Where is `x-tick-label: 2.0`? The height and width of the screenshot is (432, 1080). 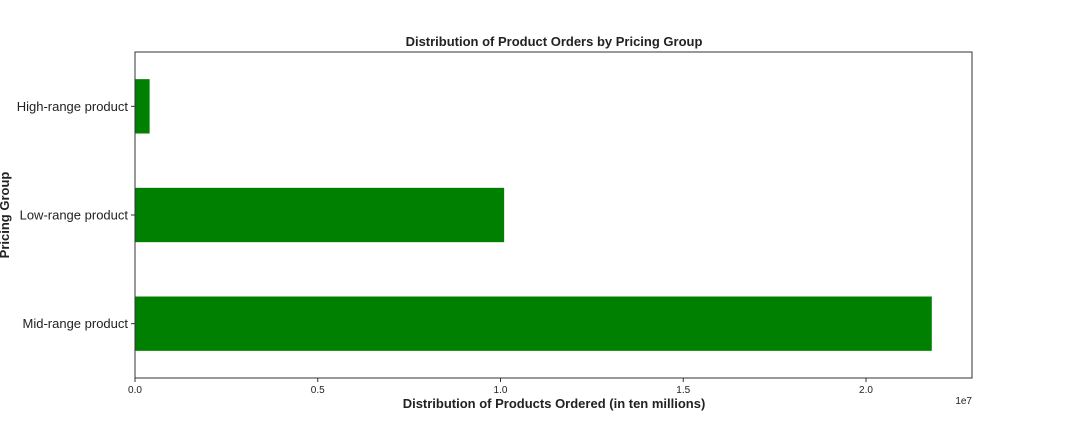 x-tick-label: 2.0 is located at coordinates (866, 390).